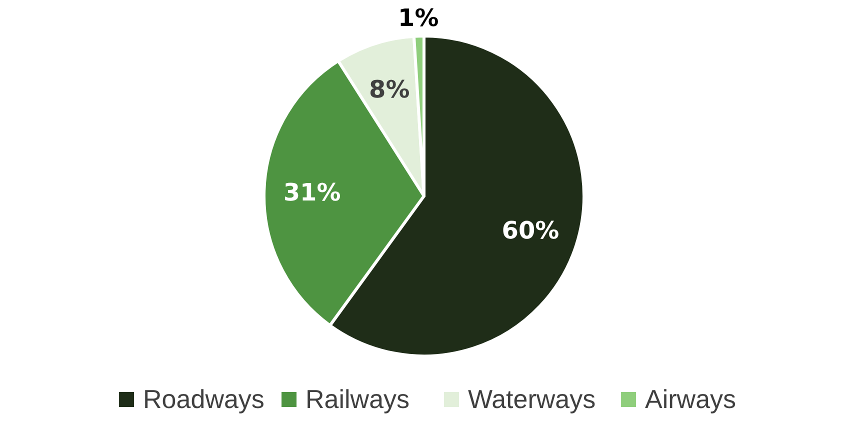  What do you see at coordinates (690, 399) in the screenshot?
I see `legend-label: Airways` at bounding box center [690, 399].